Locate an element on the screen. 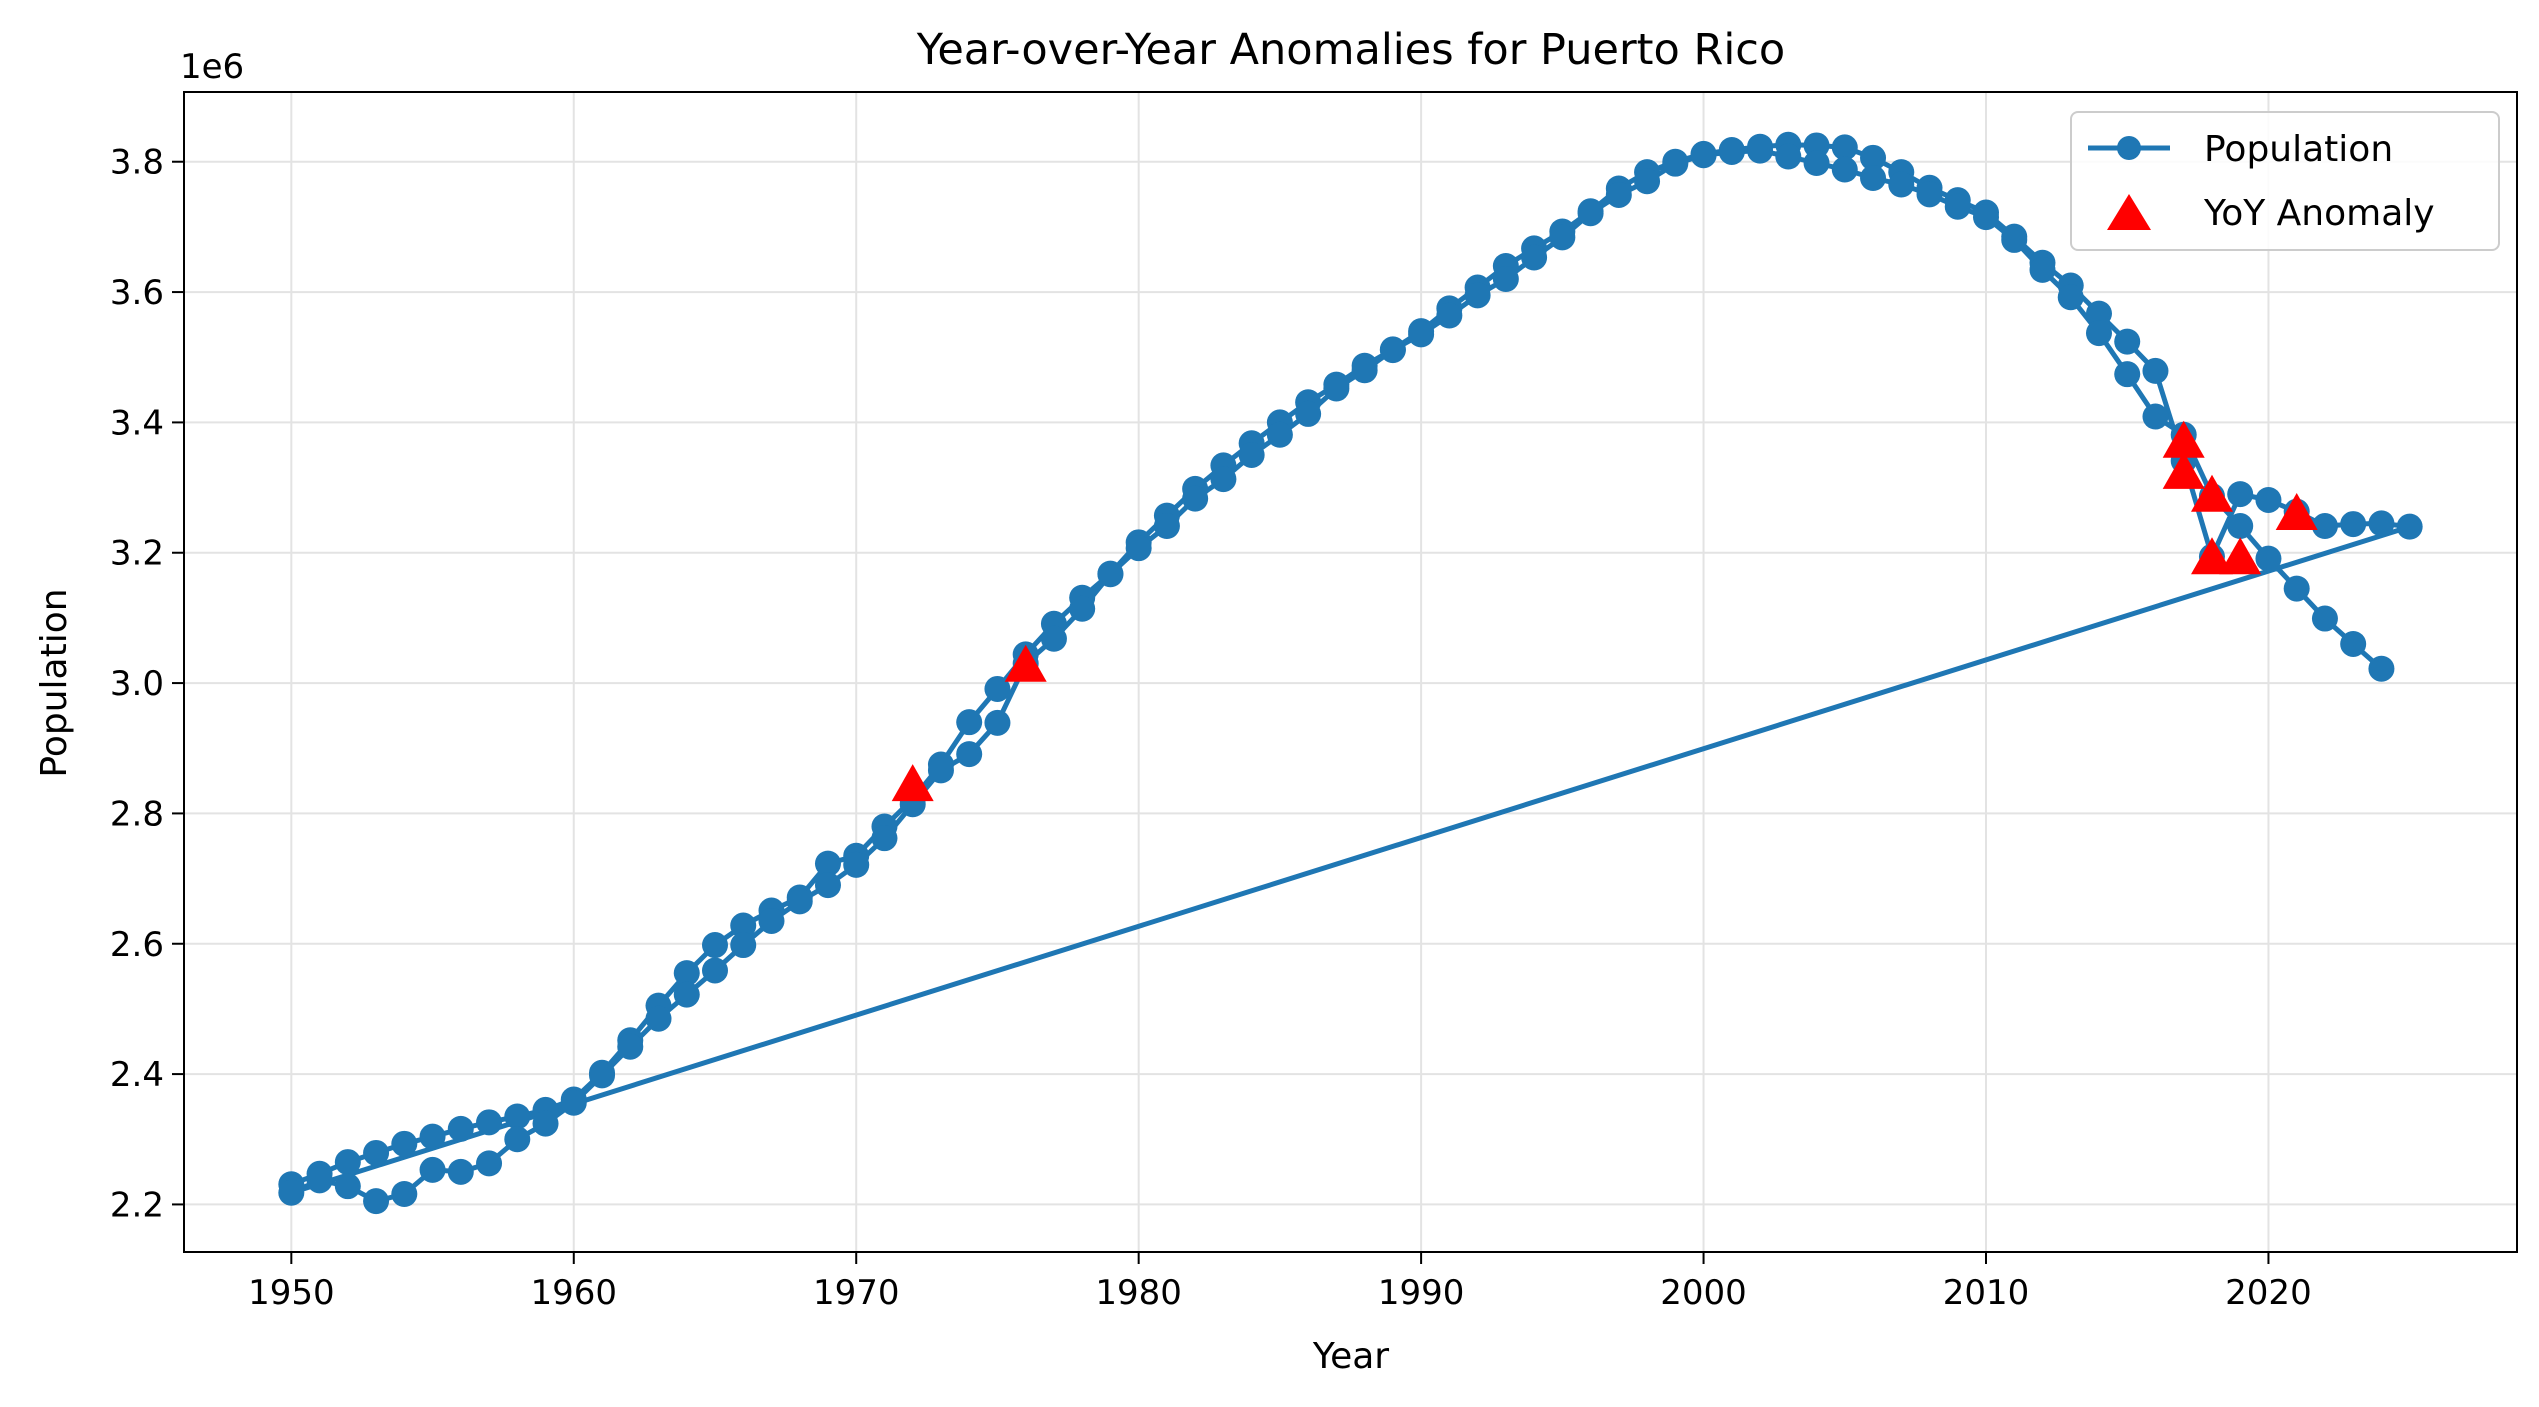  x-tick-label: 2000 is located at coordinates (1703, 1293).